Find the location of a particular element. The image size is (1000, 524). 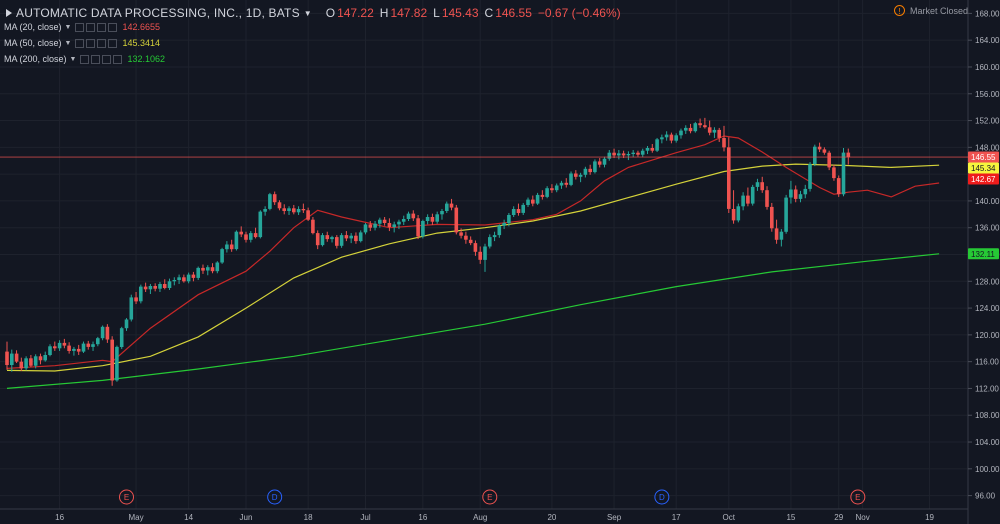

dividend-marker: D is located at coordinates (662, 497).